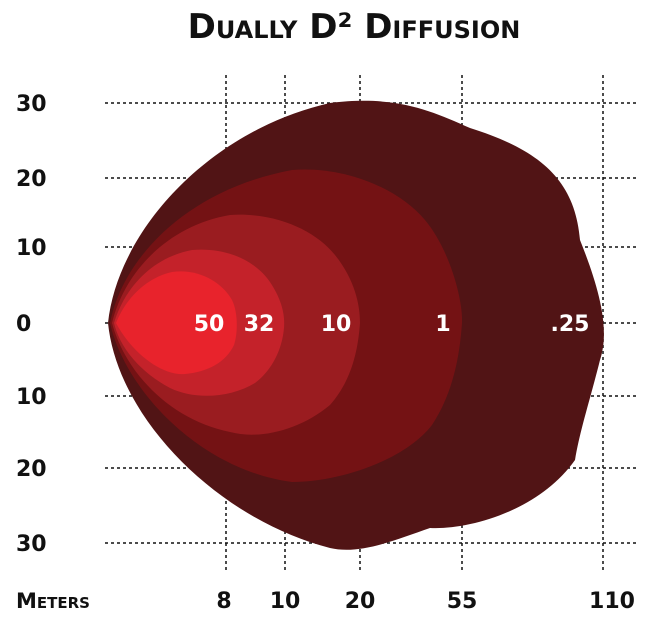  I want to click on x-unit-label: Meters, so click(53, 601).